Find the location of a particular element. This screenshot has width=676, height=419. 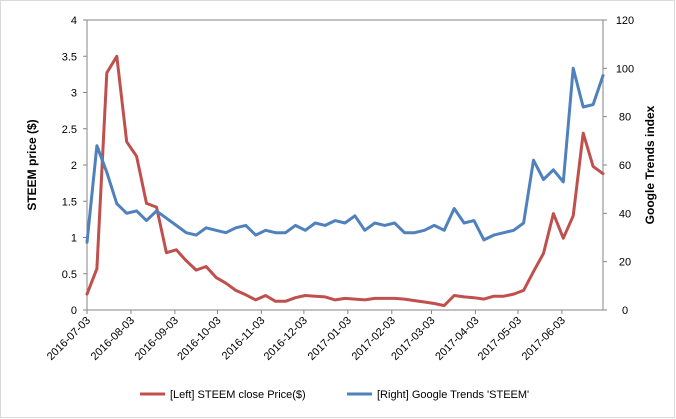

x-axis-tick-label: 2016-07-03 is located at coordinates (69, 339).